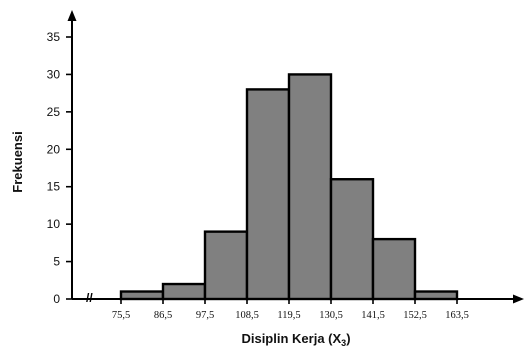  What do you see at coordinates (54, 37) in the screenshot?
I see `y-tick-label: 35` at bounding box center [54, 37].